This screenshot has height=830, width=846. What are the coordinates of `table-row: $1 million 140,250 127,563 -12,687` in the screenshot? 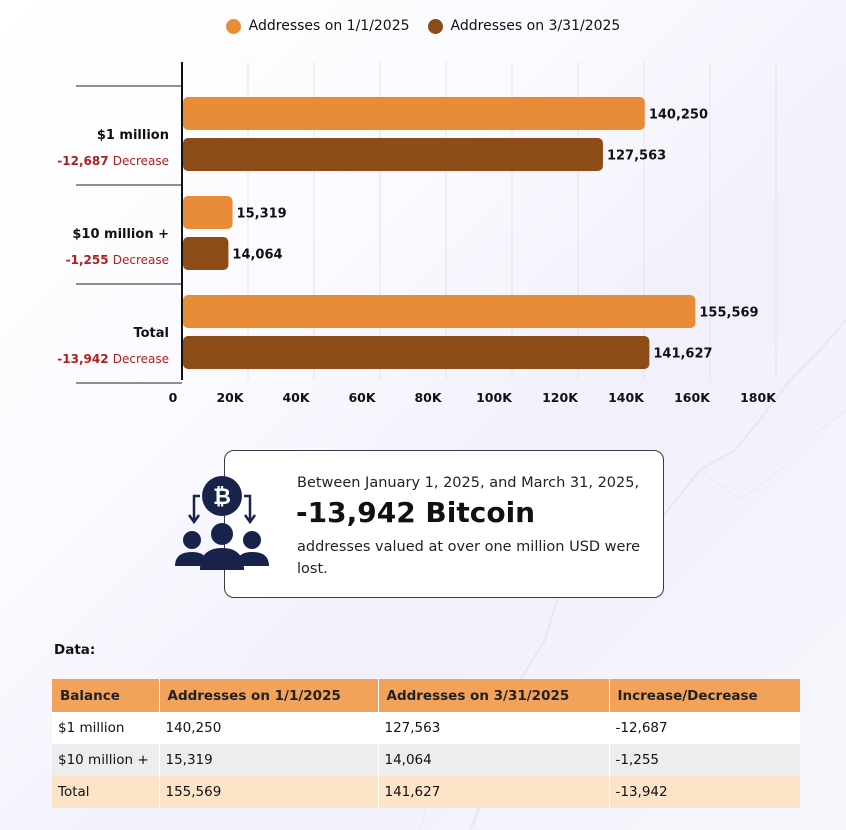 It's located at (426, 728).